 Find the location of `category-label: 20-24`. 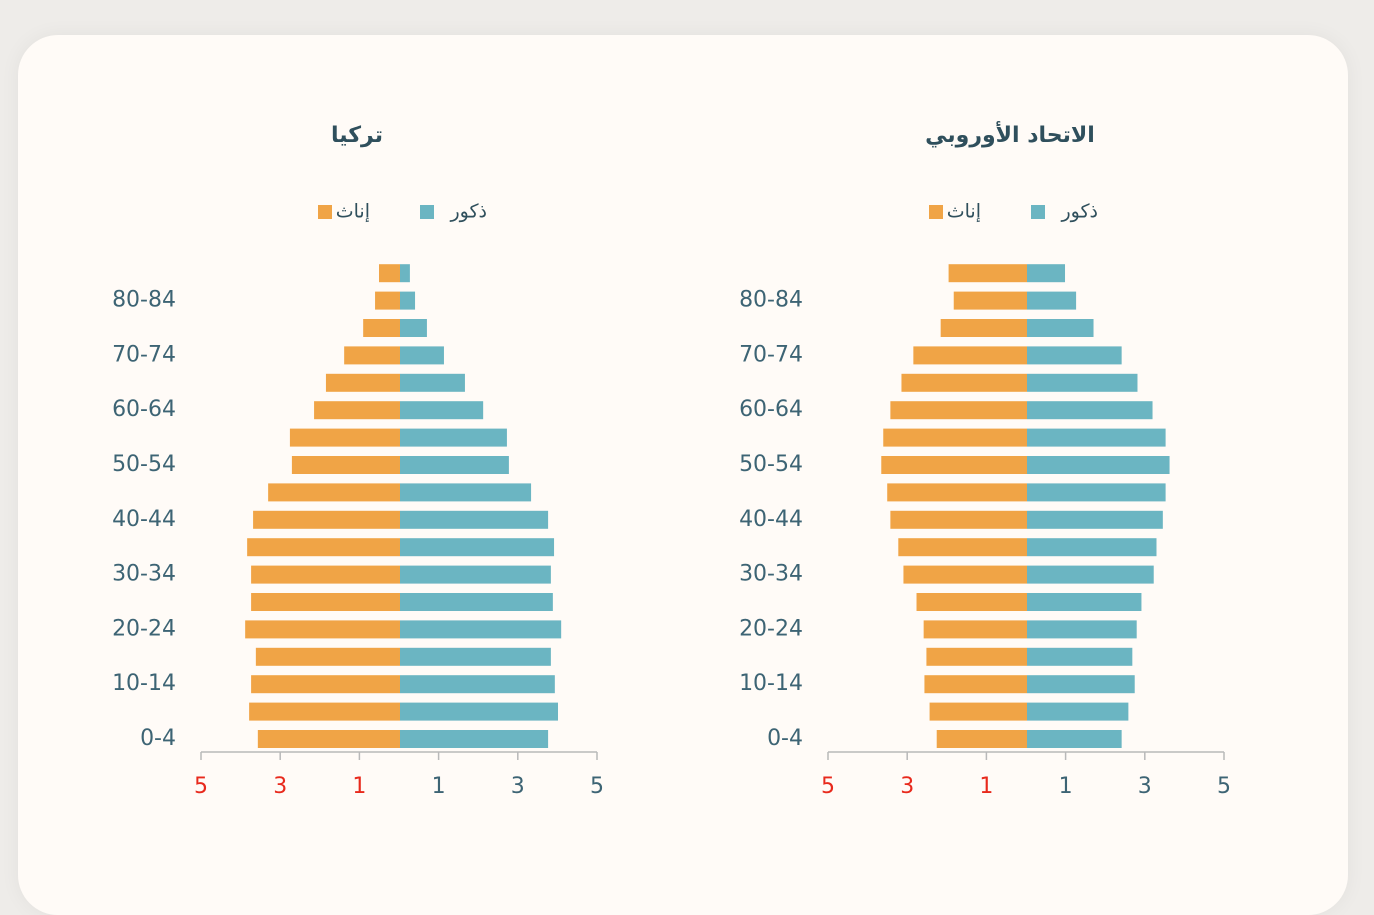

category-label: 20-24 is located at coordinates (771, 628).